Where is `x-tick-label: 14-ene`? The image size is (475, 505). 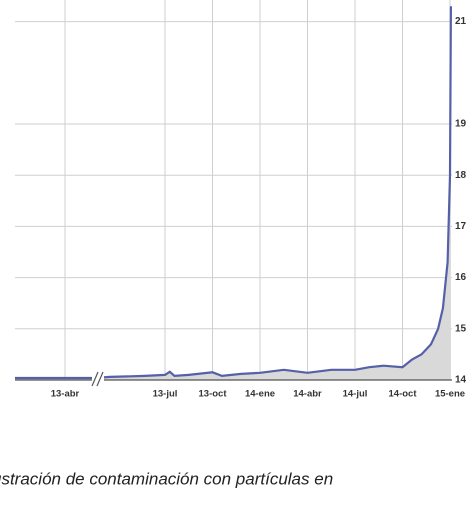
x-tick-label: 14-ene is located at coordinates (260, 394).